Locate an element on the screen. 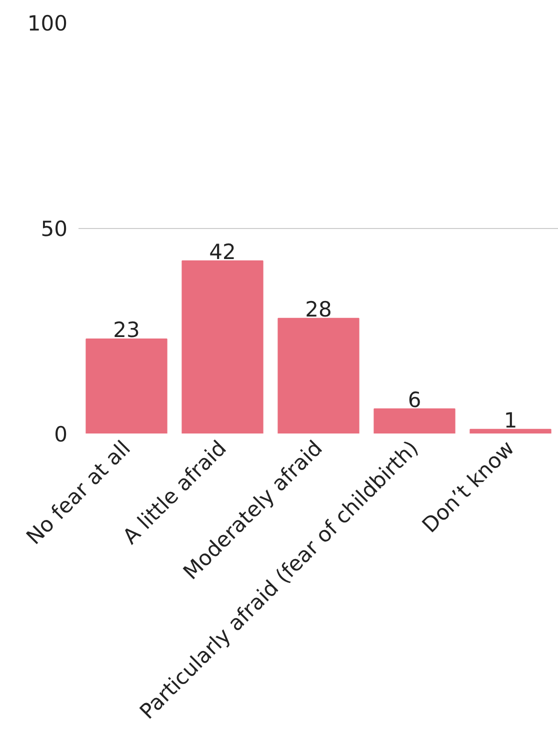  y-tick-label: 0 is located at coordinates (61, 434).